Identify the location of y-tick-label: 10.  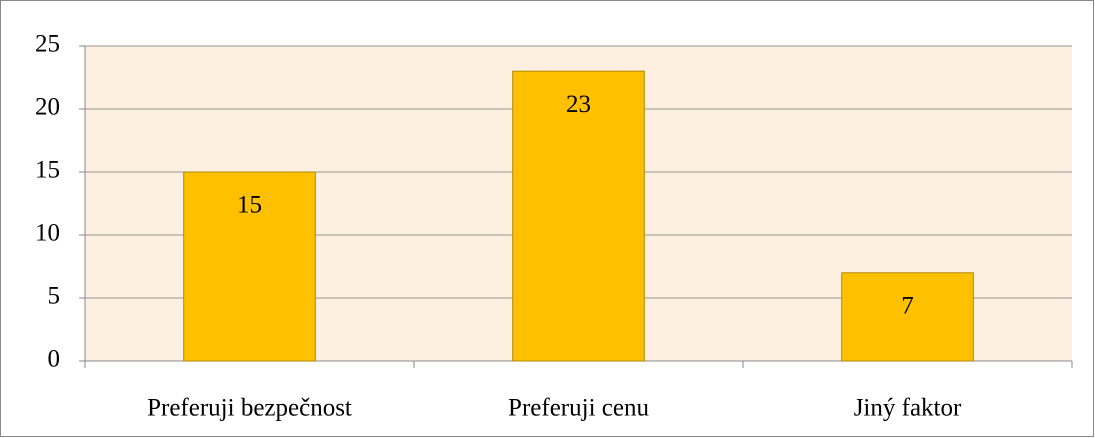
(47, 233).